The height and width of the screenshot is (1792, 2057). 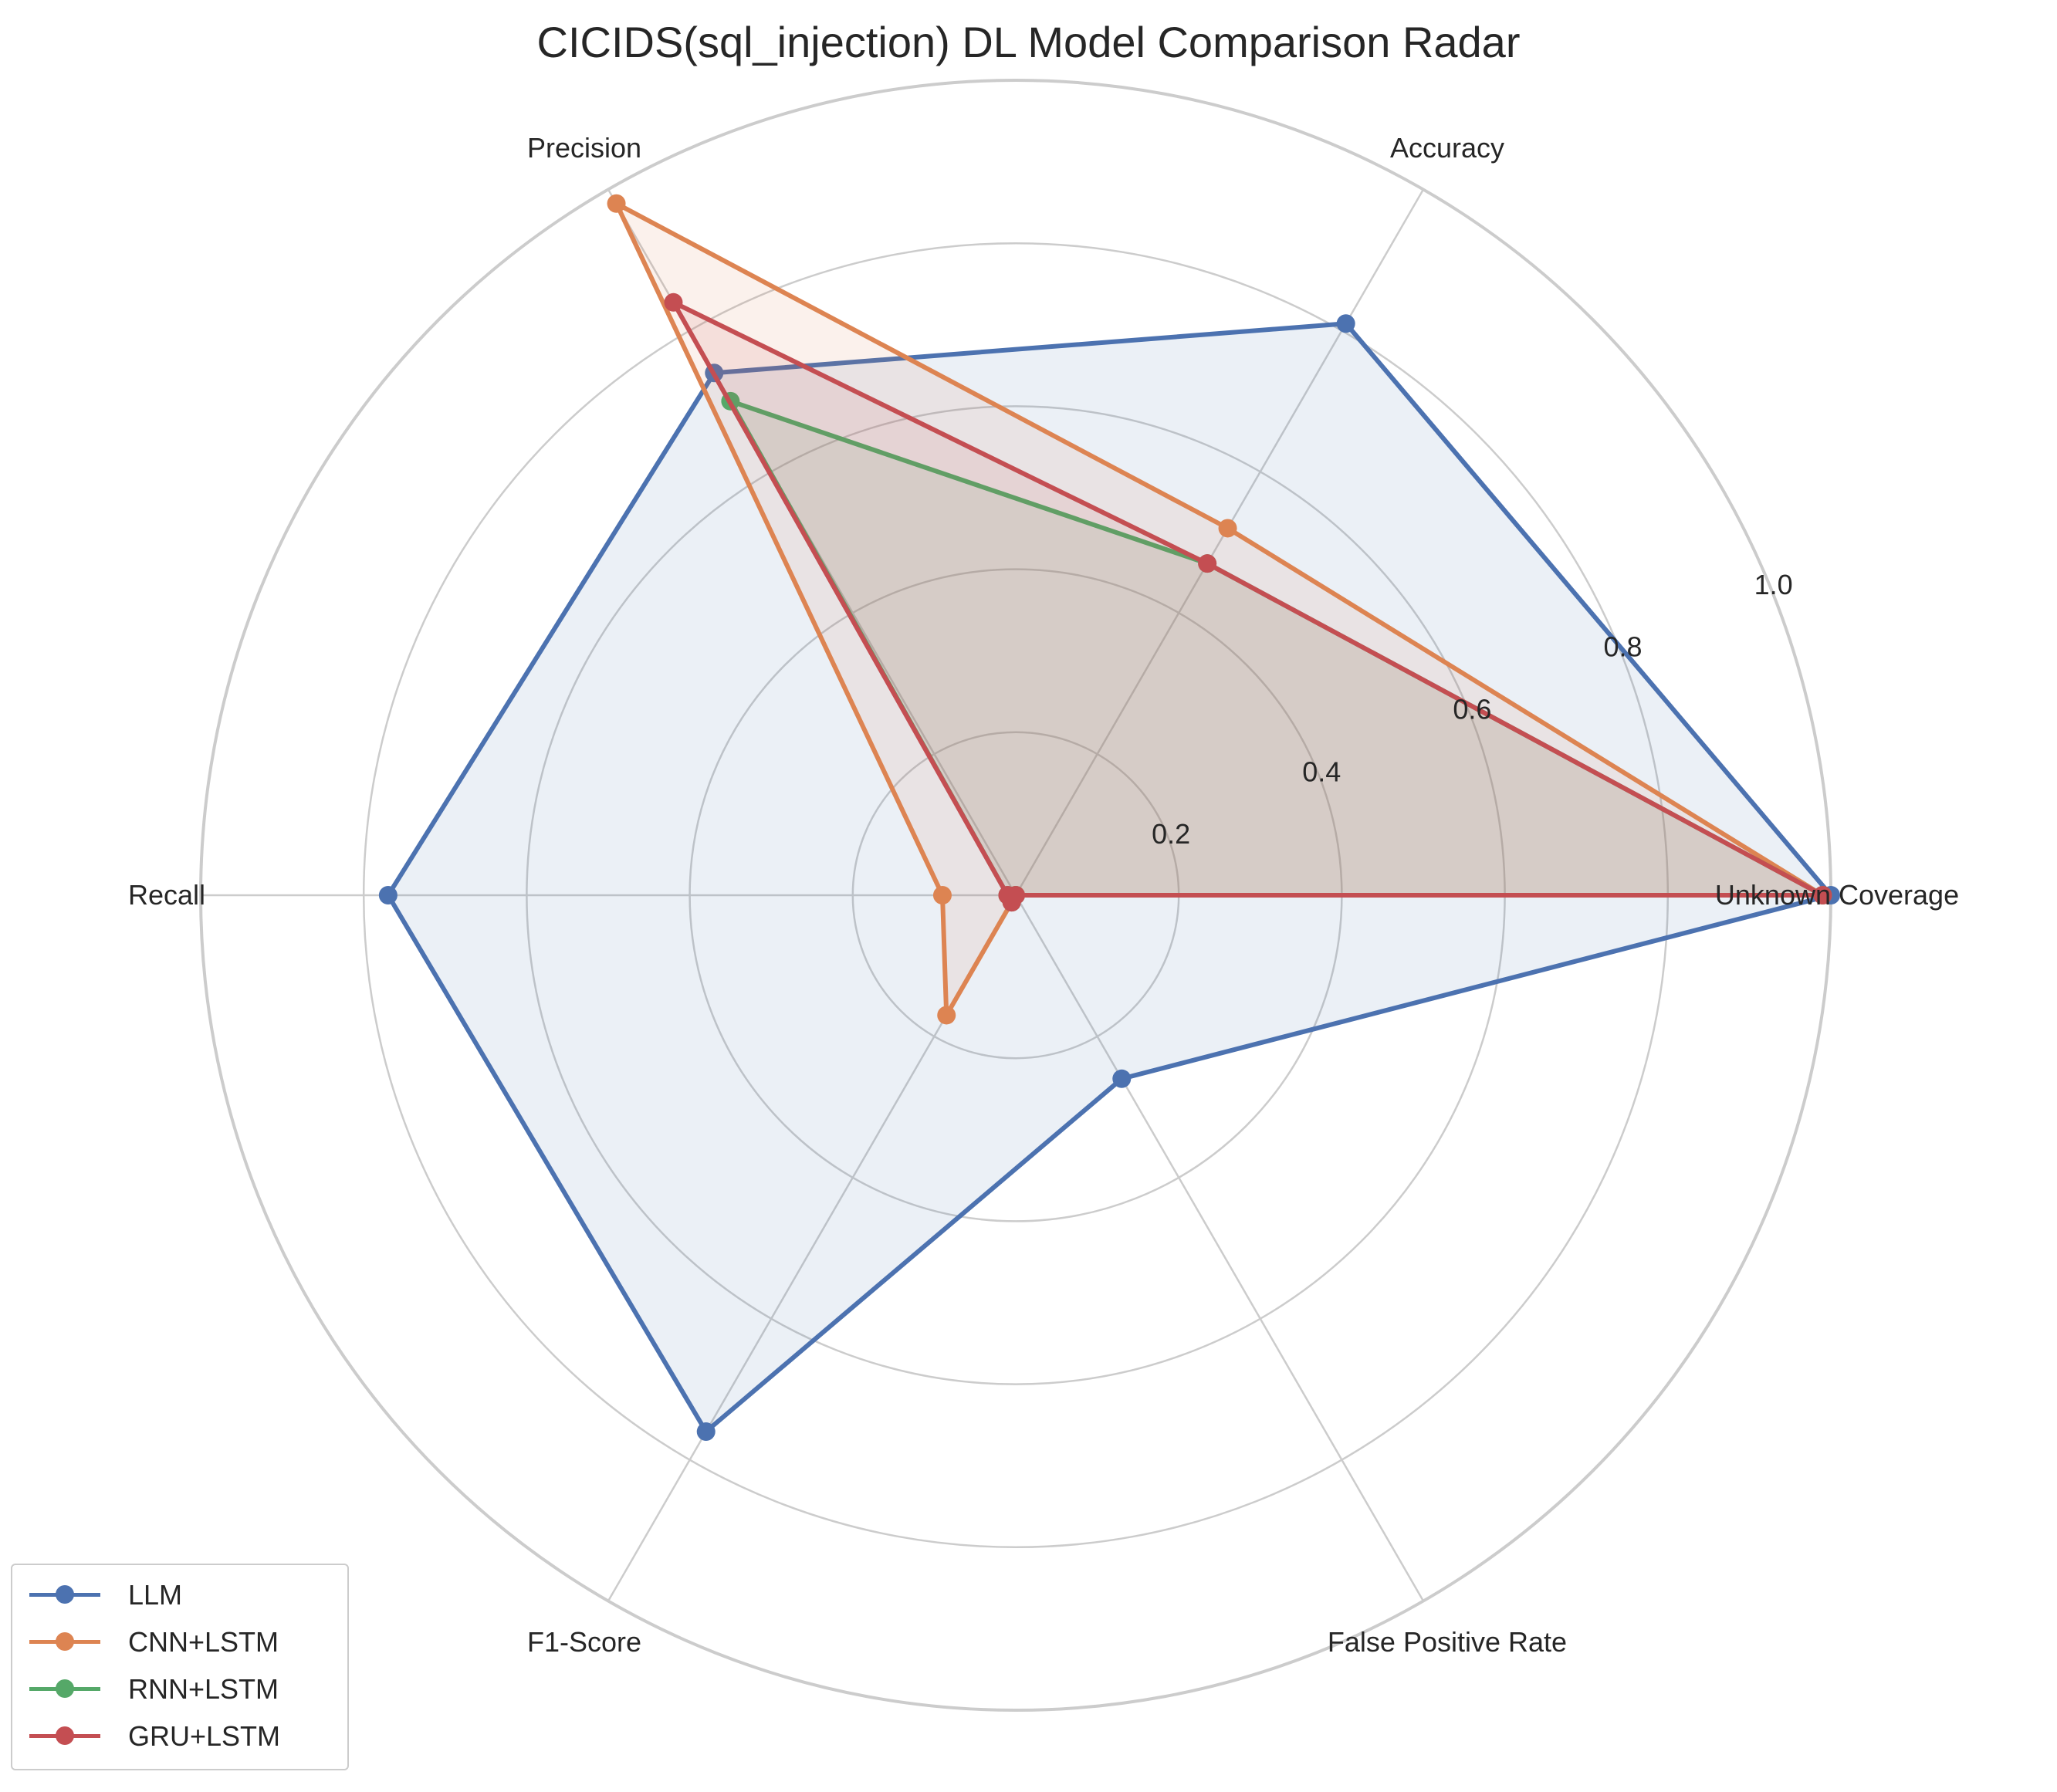 I want to click on radial-tick-label: 0.6, so click(x=1472, y=709).